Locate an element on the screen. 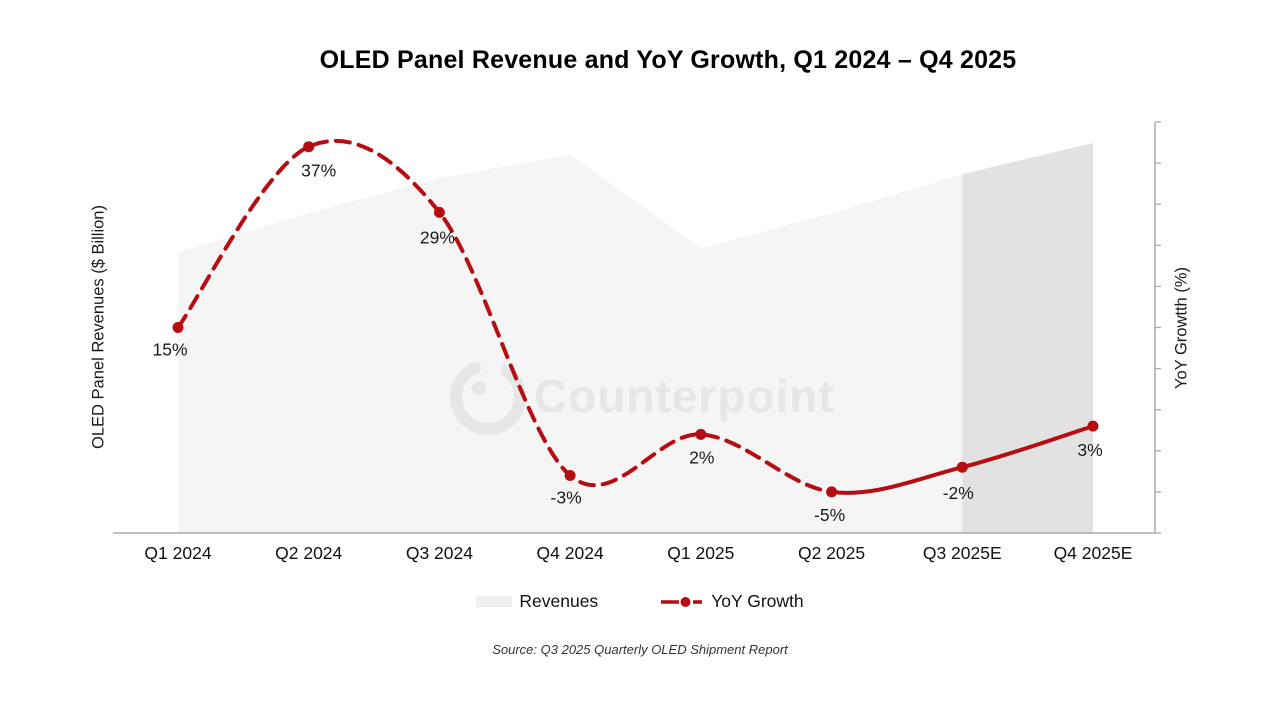  legend-item-revenues: Revenues is located at coordinates (537, 601).